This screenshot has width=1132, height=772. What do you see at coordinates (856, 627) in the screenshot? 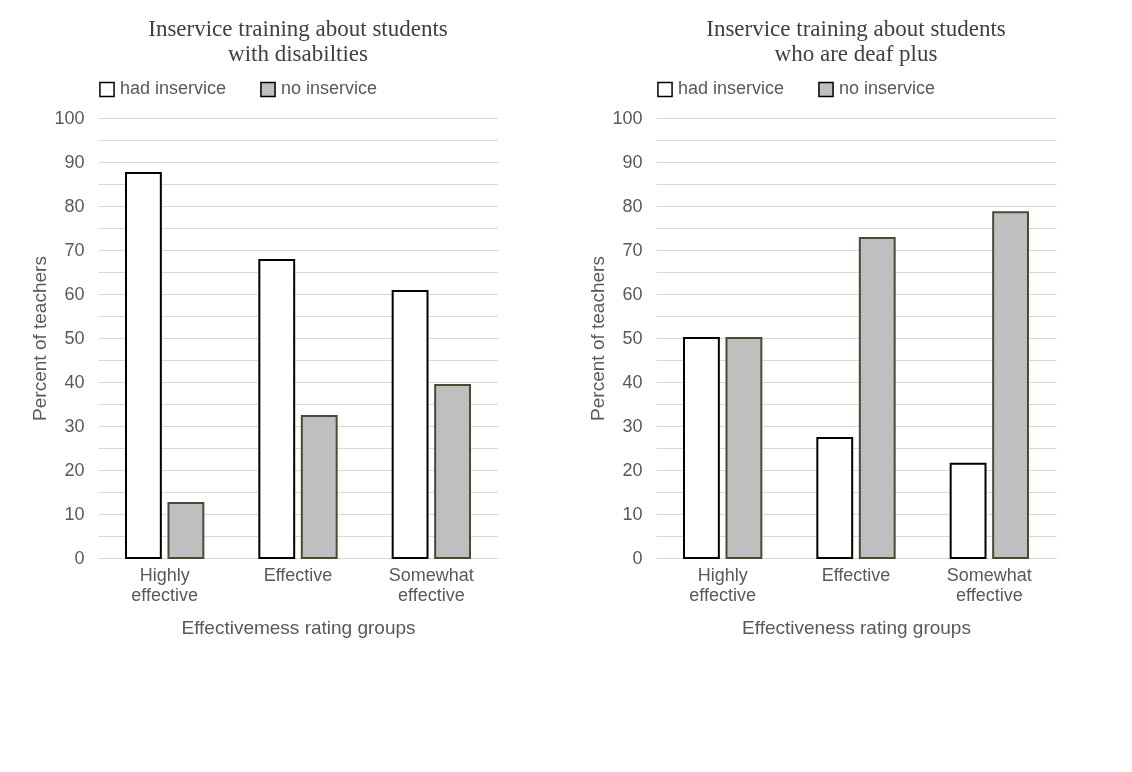
I see `x-axis-title: Effectiveness rating groups` at bounding box center [856, 627].